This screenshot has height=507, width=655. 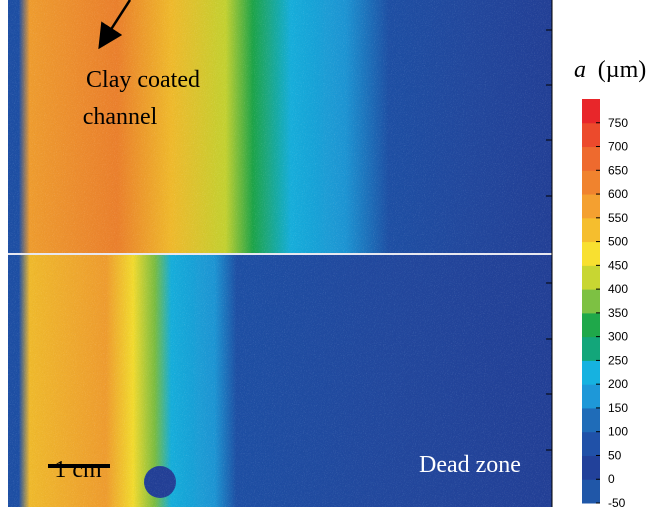 What do you see at coordinates (618, 194) in the screenshot?
I see `colorbar-tick-label: 600` at bounding box center [618, 194].